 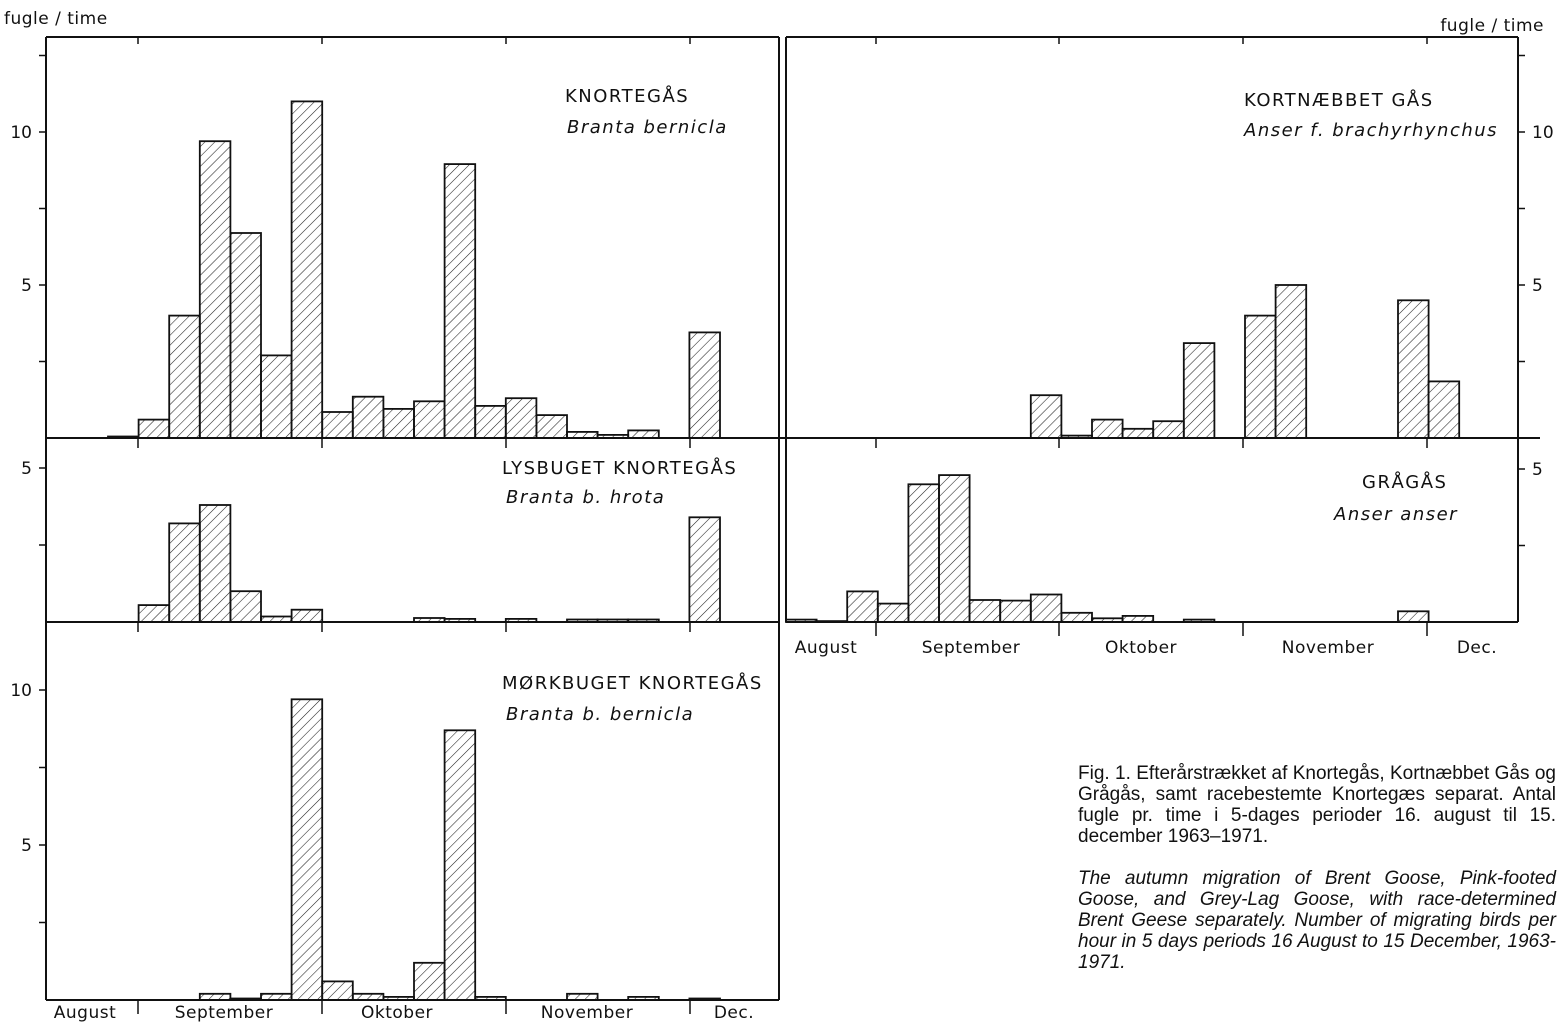 What do you see at coordinates (26, 469) in the screenshot?
I see `y-tick-label-panel-3: 5` at bounding box center [26, 469].